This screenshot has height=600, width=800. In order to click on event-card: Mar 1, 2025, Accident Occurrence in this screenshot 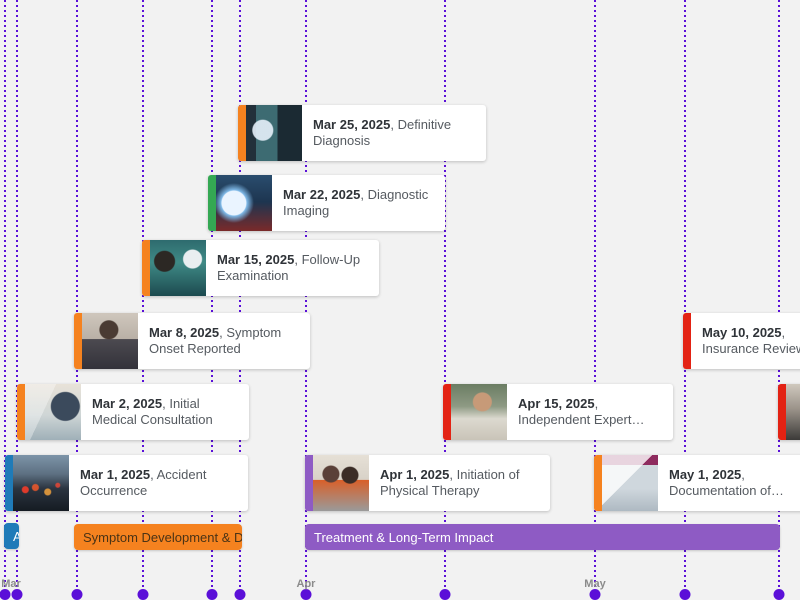, I will do `click(126, 483)`.